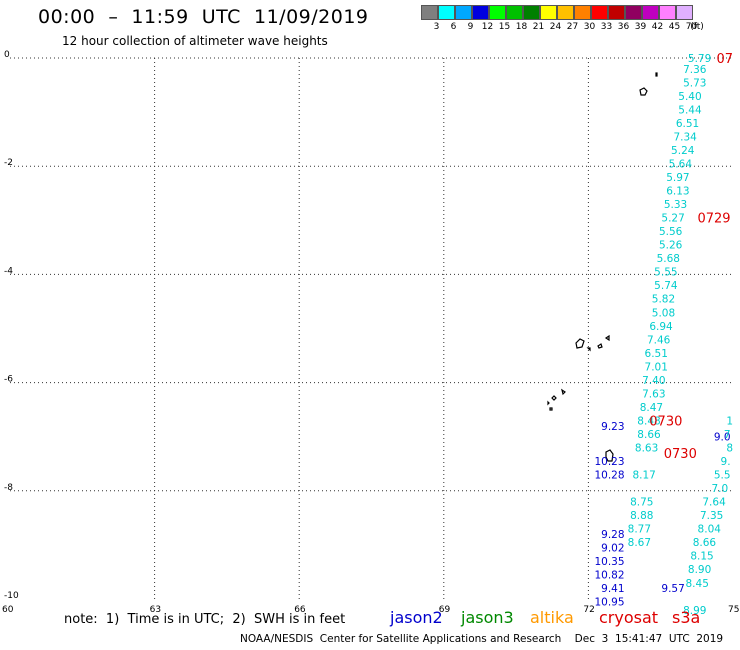  I want to click on legend-label-jason3: jason3, so click(487, 617).